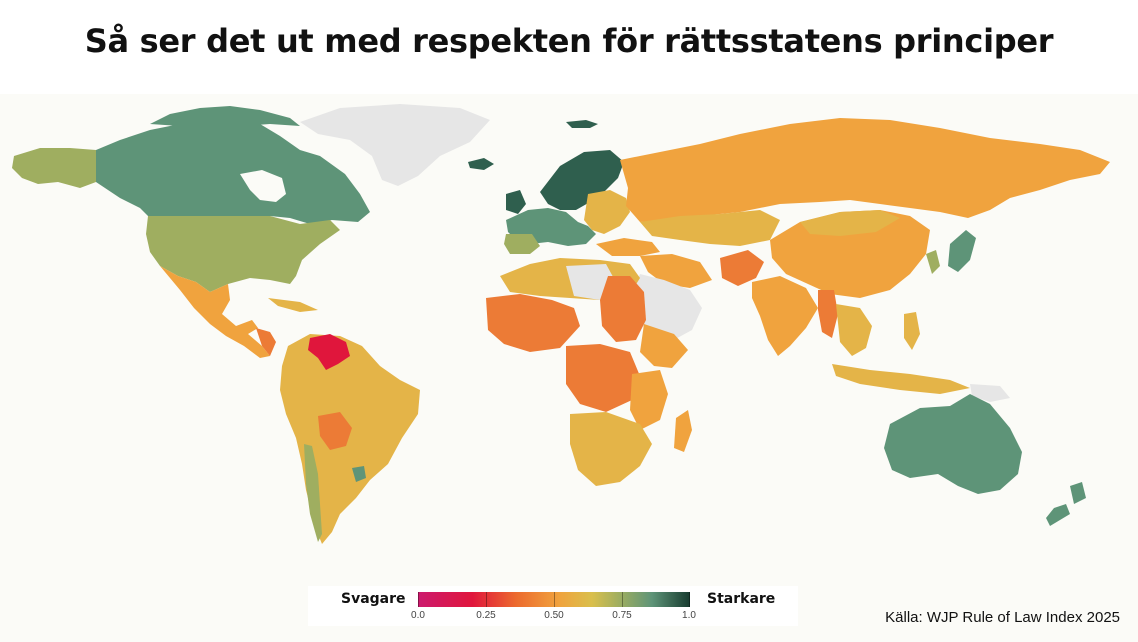 The height and width of the screenshot is (642, 1138). I want to click on legend-color-bar, so click(554, 599).